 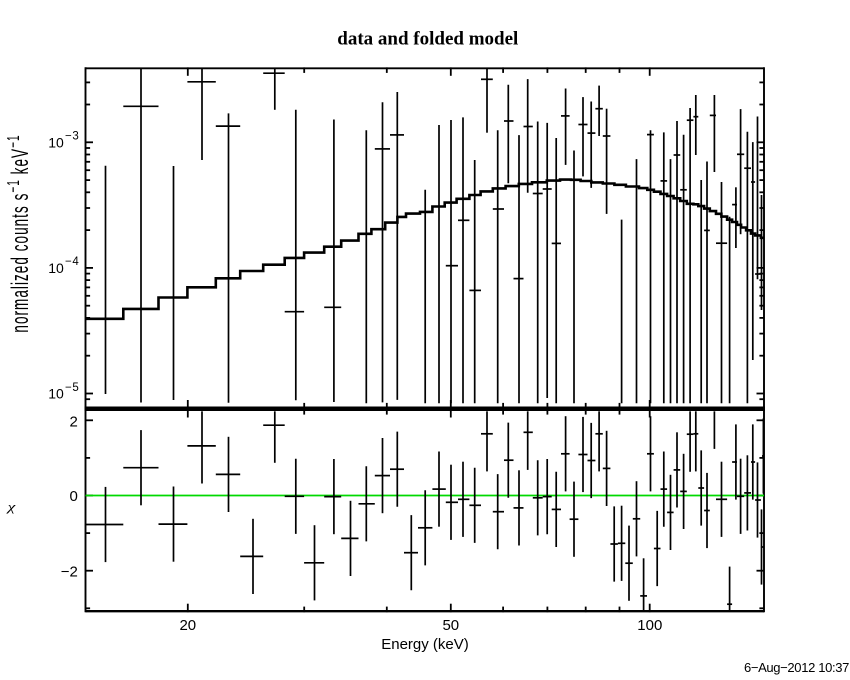 I want to click on svg-text: 20, so click(x=187, y=625).